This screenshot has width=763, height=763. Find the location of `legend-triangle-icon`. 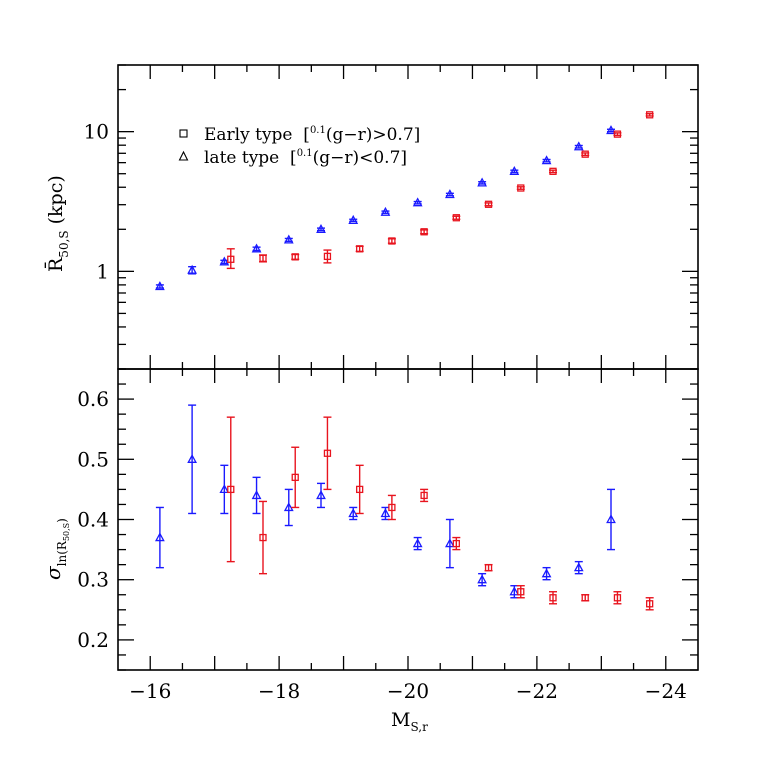

legend-triangle-icon is located at coordinates (183, 155).